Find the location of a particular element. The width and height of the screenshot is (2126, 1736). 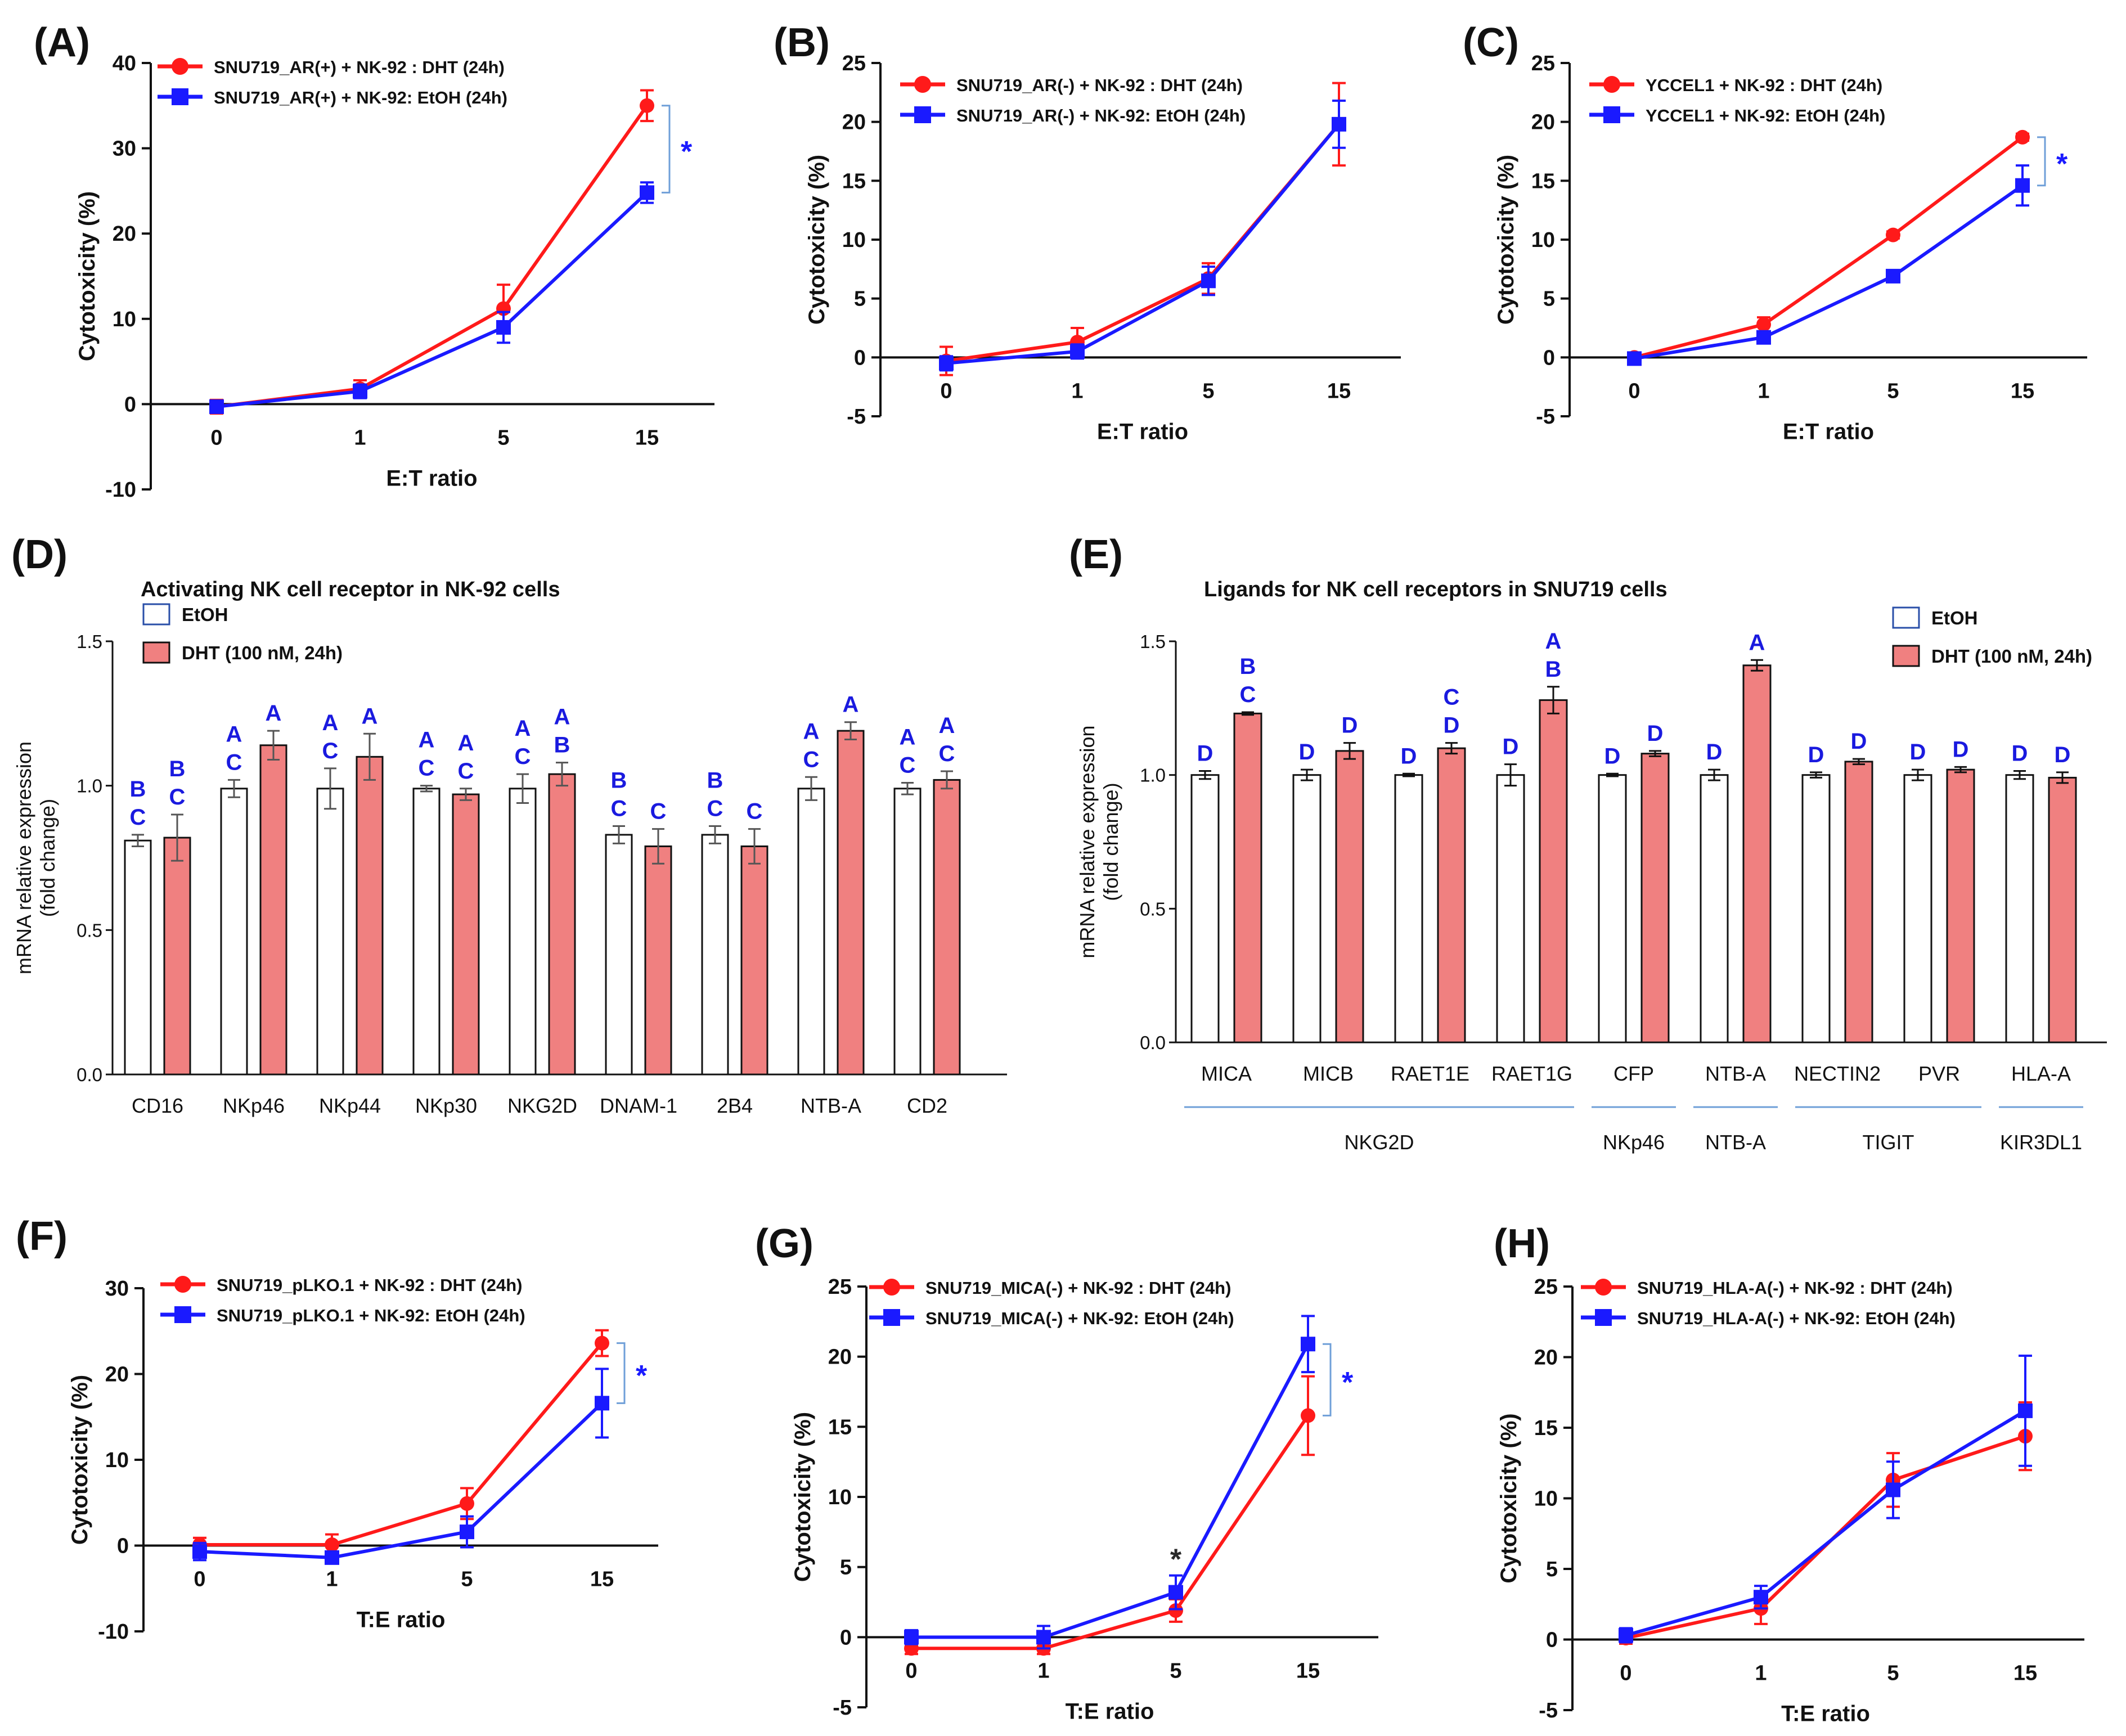

x-axis-title: T:E ratio is located at coordinates (1110, 1712).